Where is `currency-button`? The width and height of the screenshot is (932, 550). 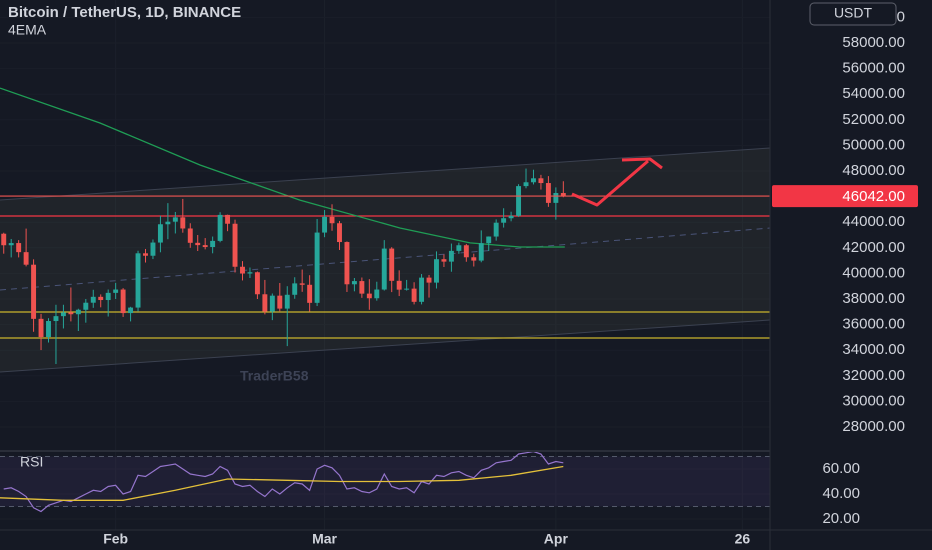
currency-button is located at coordinates (853, 14).